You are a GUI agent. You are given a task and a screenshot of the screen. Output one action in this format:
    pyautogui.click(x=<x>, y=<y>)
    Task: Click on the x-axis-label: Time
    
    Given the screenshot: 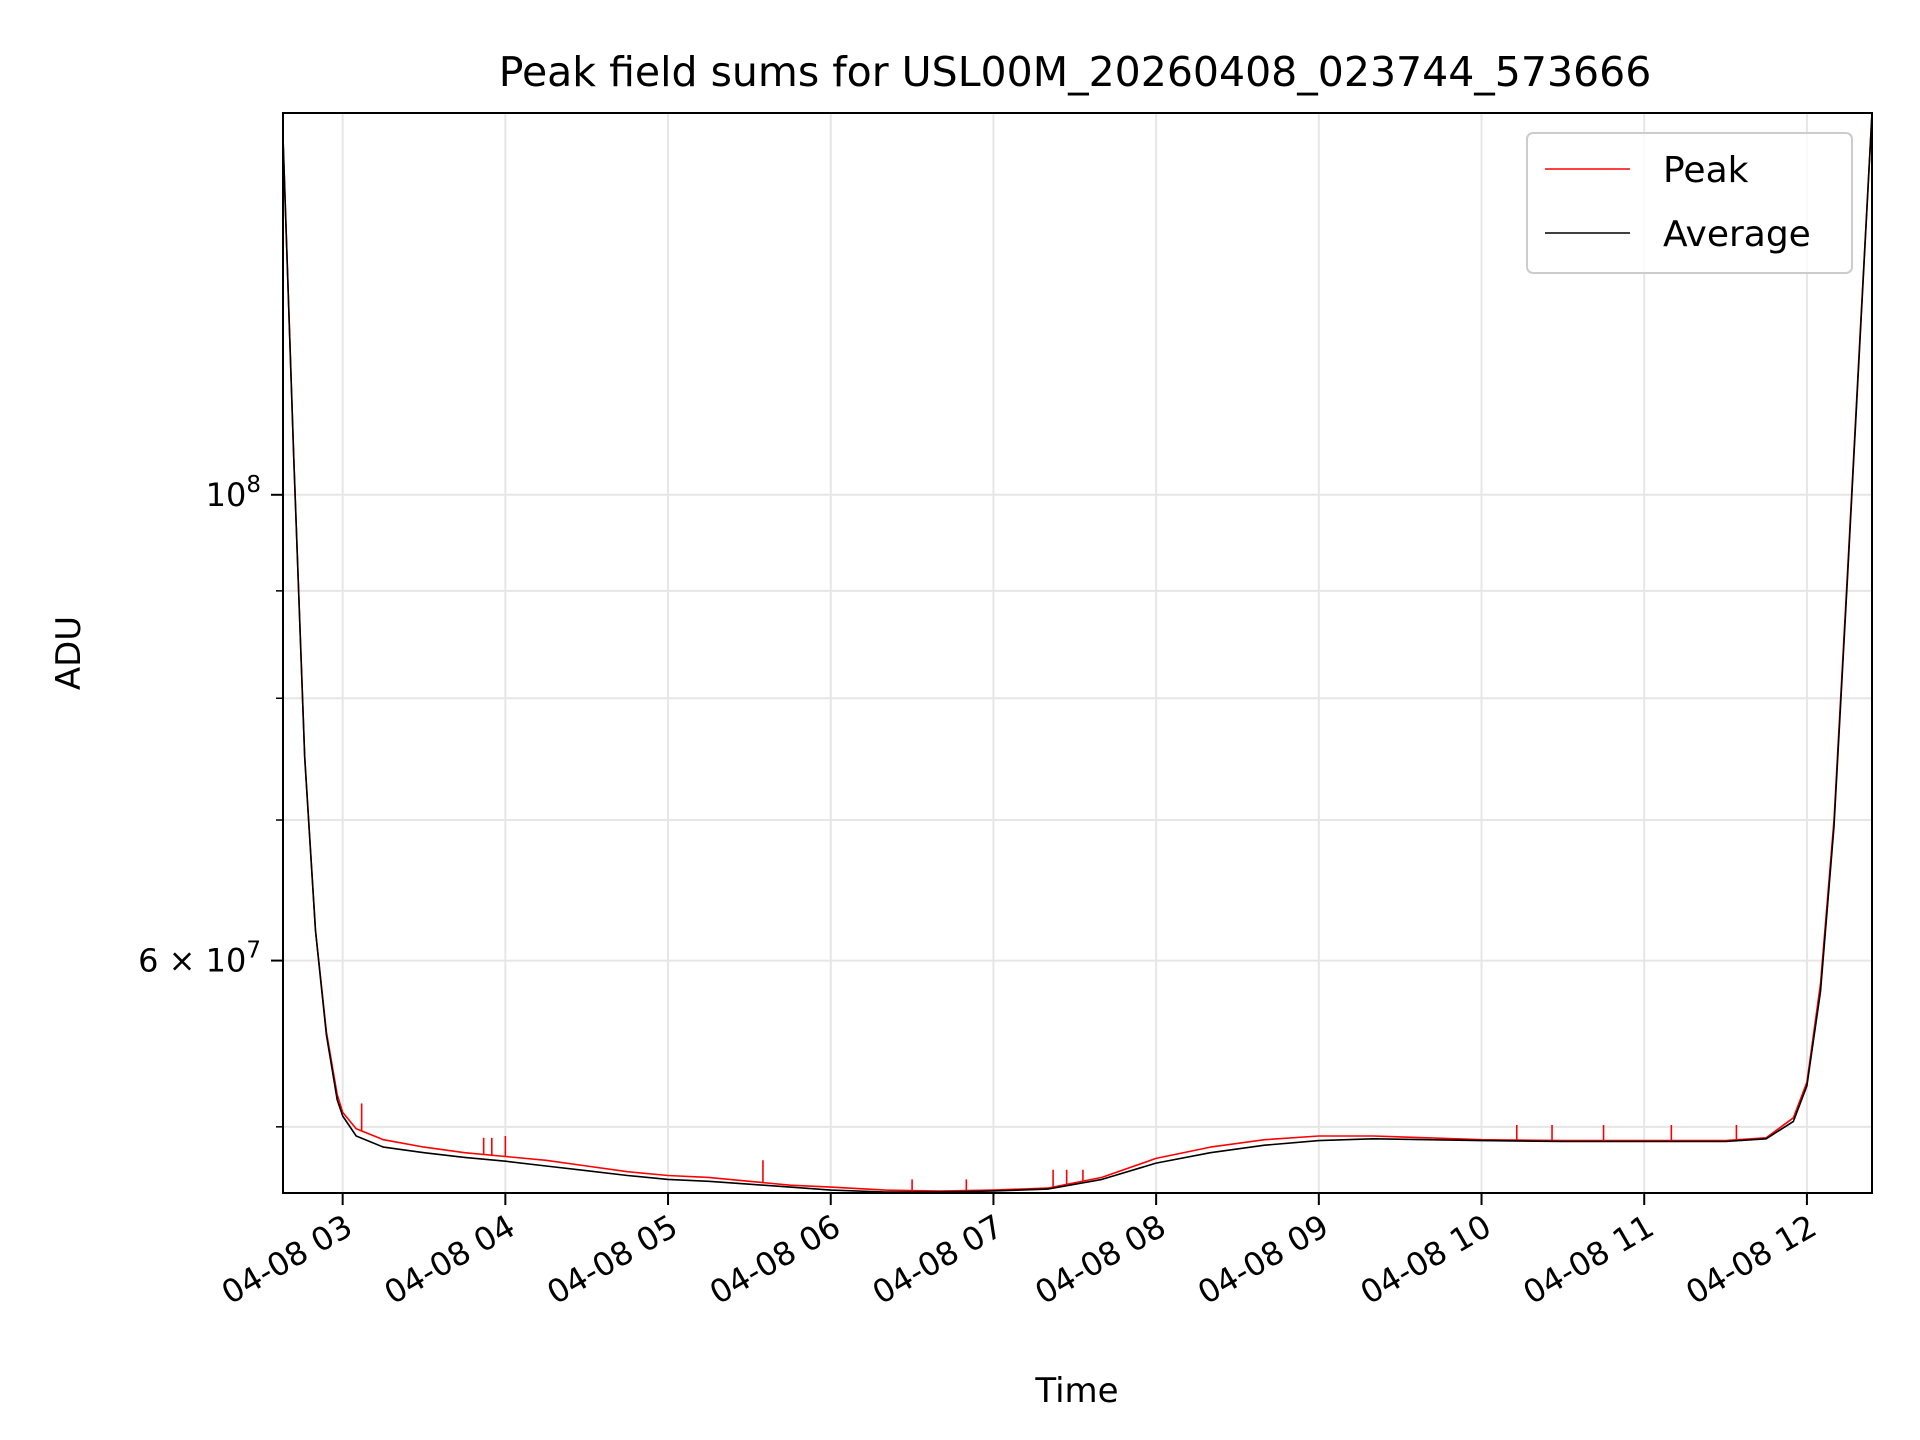 What is the action you would take?
    pyautogui.click(x=1076, y=1391)
    